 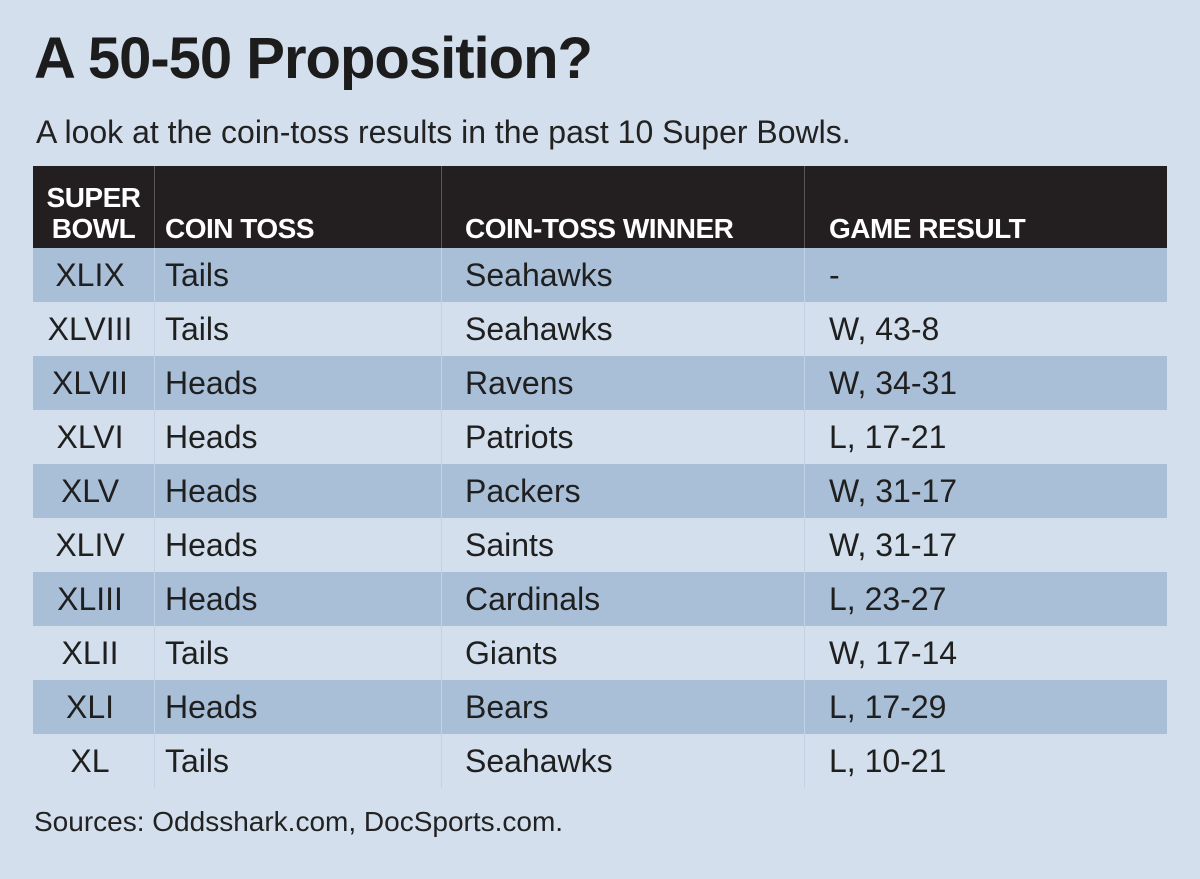 I want to click on winner-cell: Packers, so click(x=523, y=491).